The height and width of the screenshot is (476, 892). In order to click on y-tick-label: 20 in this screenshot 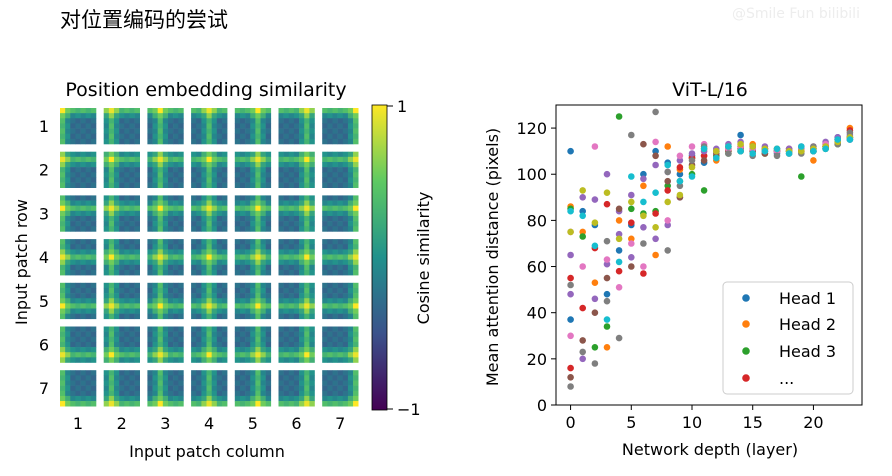, I will do `click(537, 359)`.